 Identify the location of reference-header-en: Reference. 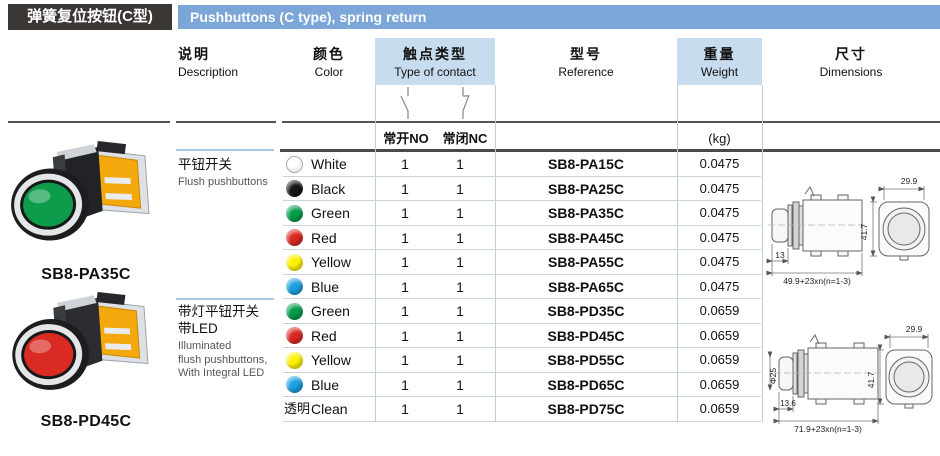
(586, 72).